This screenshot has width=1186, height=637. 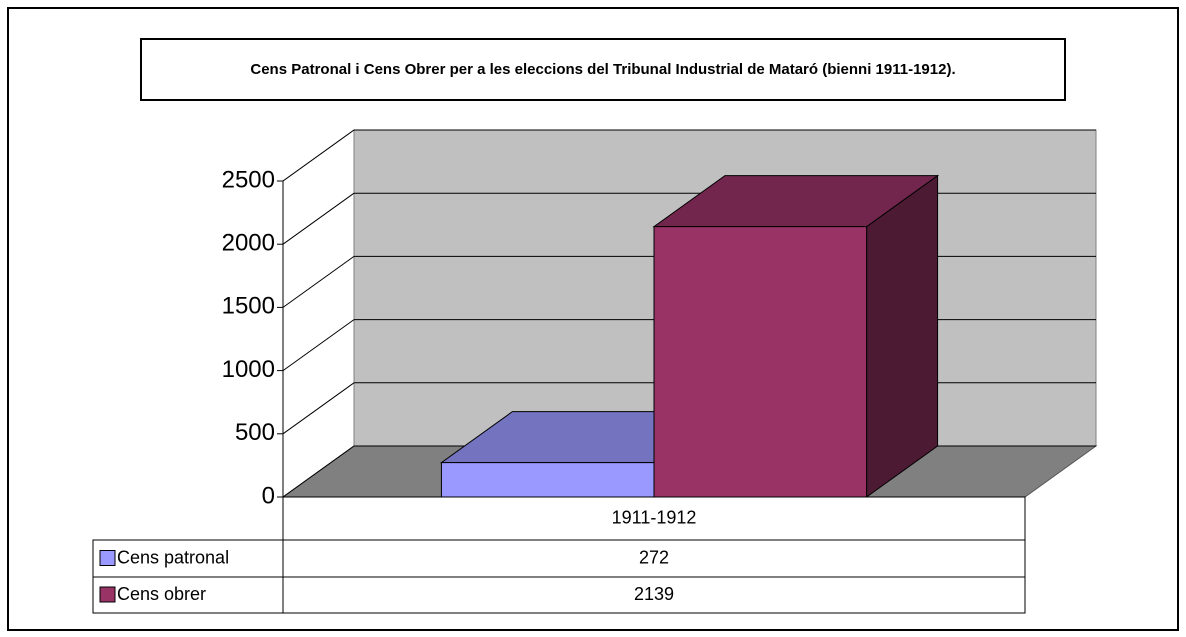 What do you see at coordinates (248, 369) in the screenshot?
I see `y-tick-label: 1000` at bounding box center [248, 369].